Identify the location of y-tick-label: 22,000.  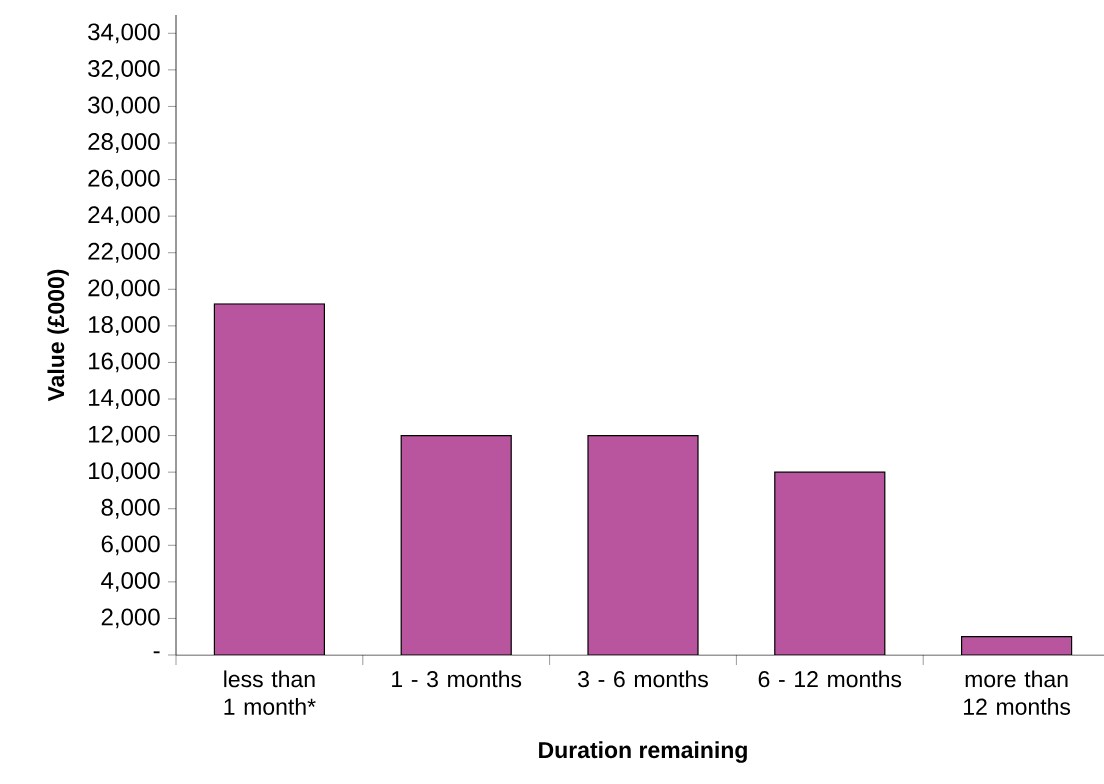
(124, 252).